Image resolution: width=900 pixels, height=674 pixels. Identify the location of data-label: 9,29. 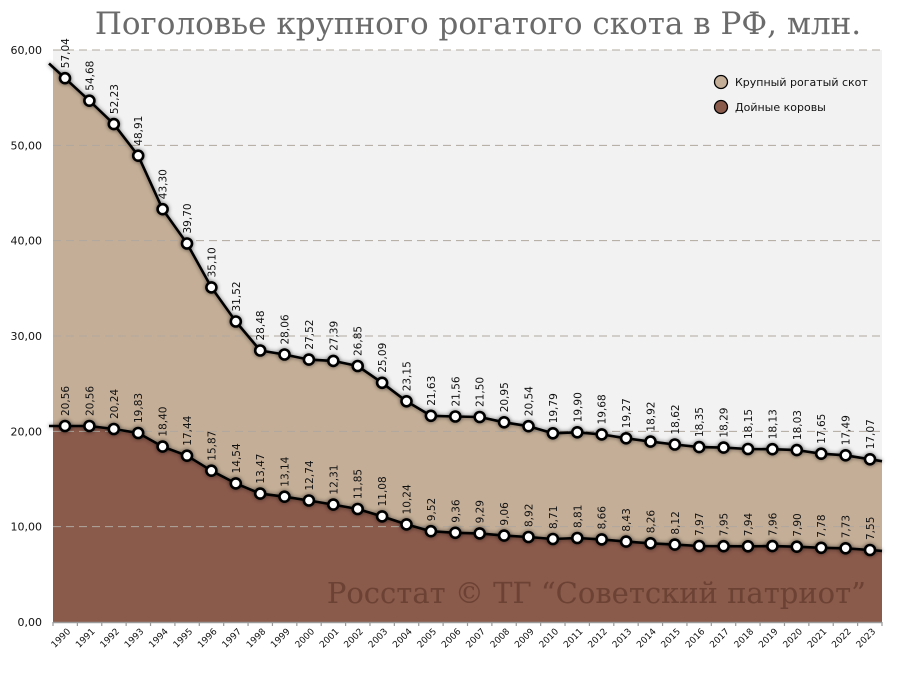
(481, 511).